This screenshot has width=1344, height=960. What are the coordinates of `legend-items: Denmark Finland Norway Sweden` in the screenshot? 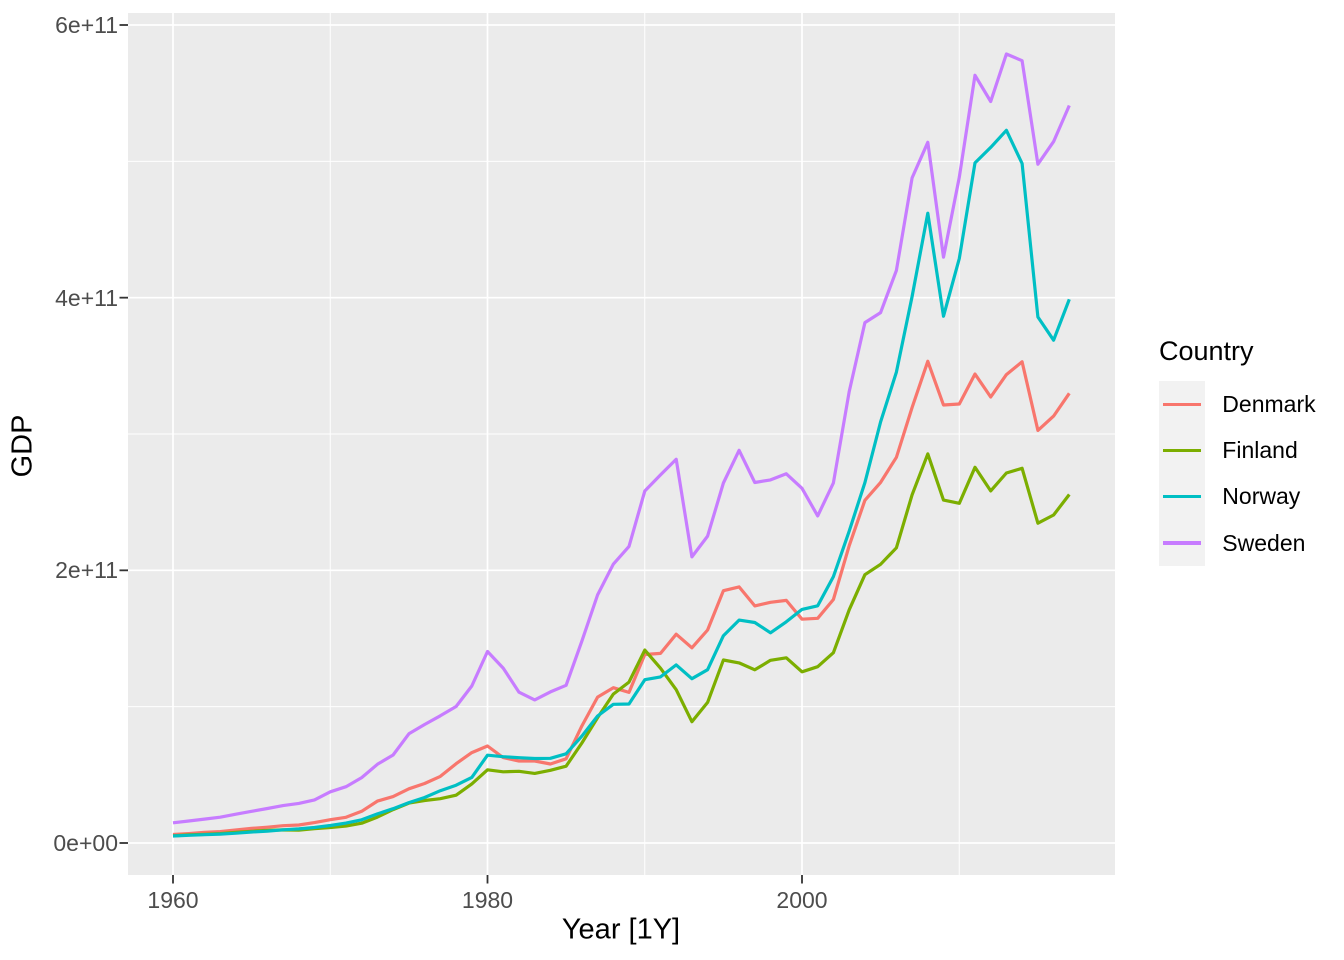 It's located at (1237, 474).